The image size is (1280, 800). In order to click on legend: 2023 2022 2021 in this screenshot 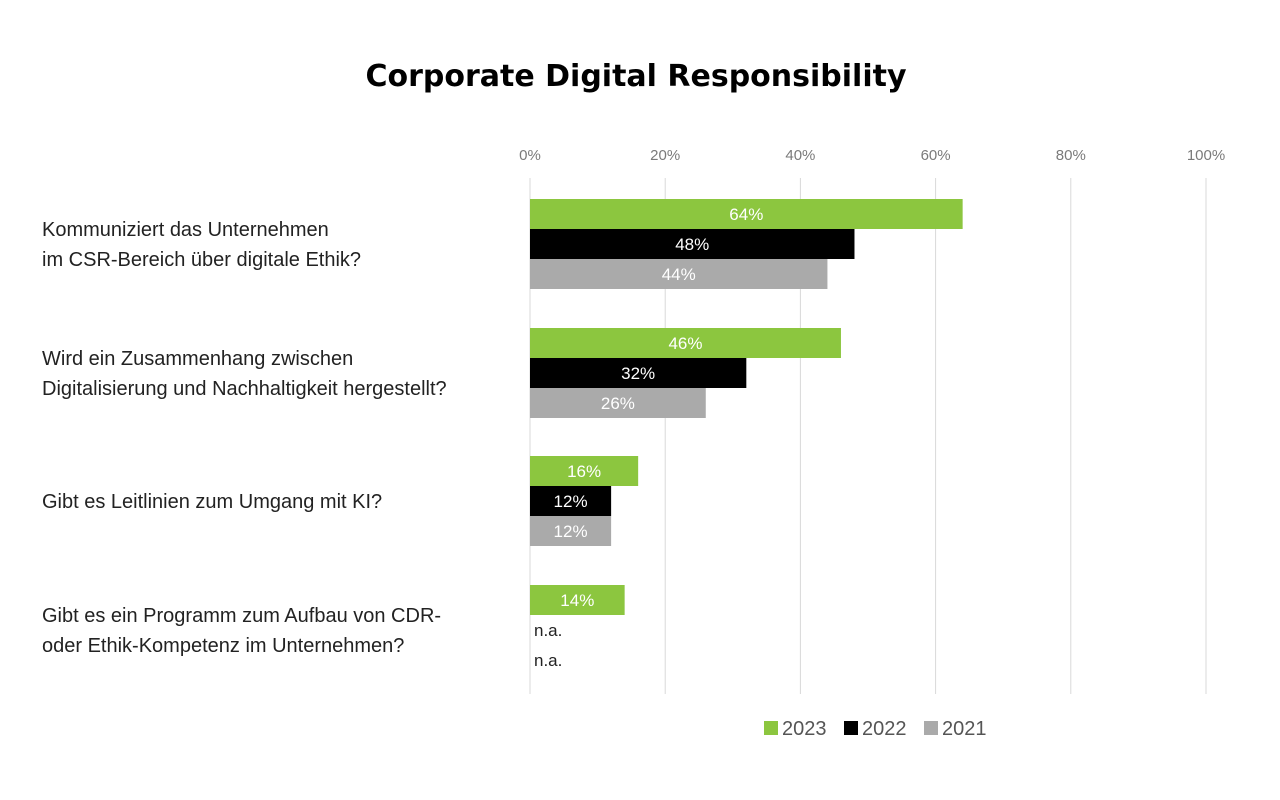, I will do `click(875, 729)`.